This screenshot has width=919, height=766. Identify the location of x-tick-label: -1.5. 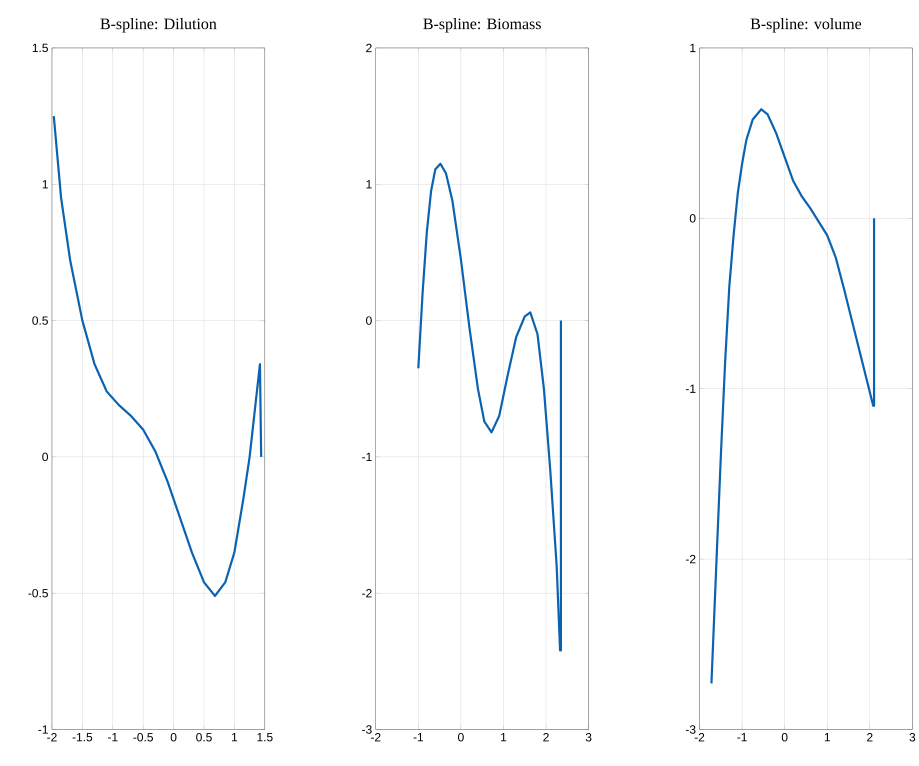
(82, 737).